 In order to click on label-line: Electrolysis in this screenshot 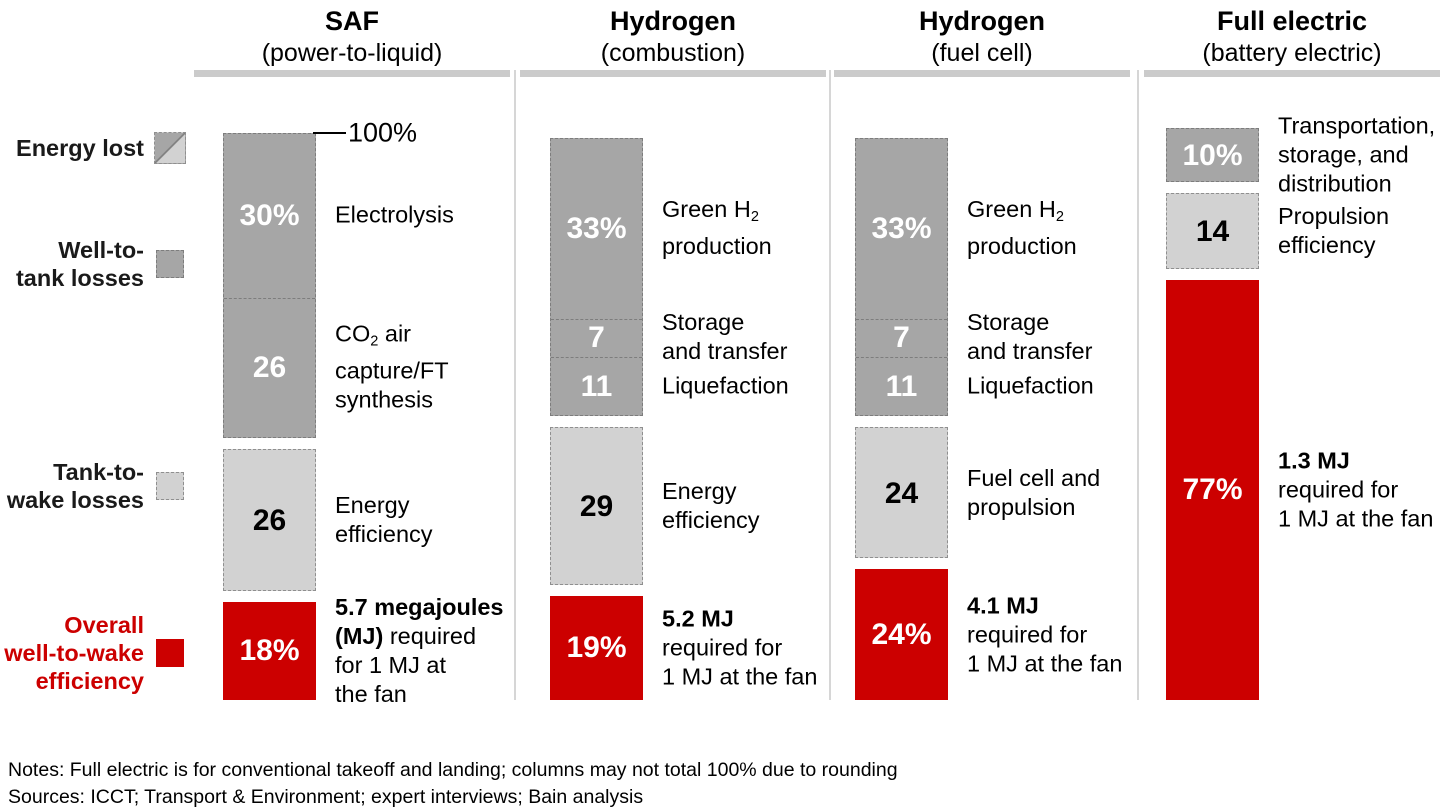, I will do `click(394, 214)`.